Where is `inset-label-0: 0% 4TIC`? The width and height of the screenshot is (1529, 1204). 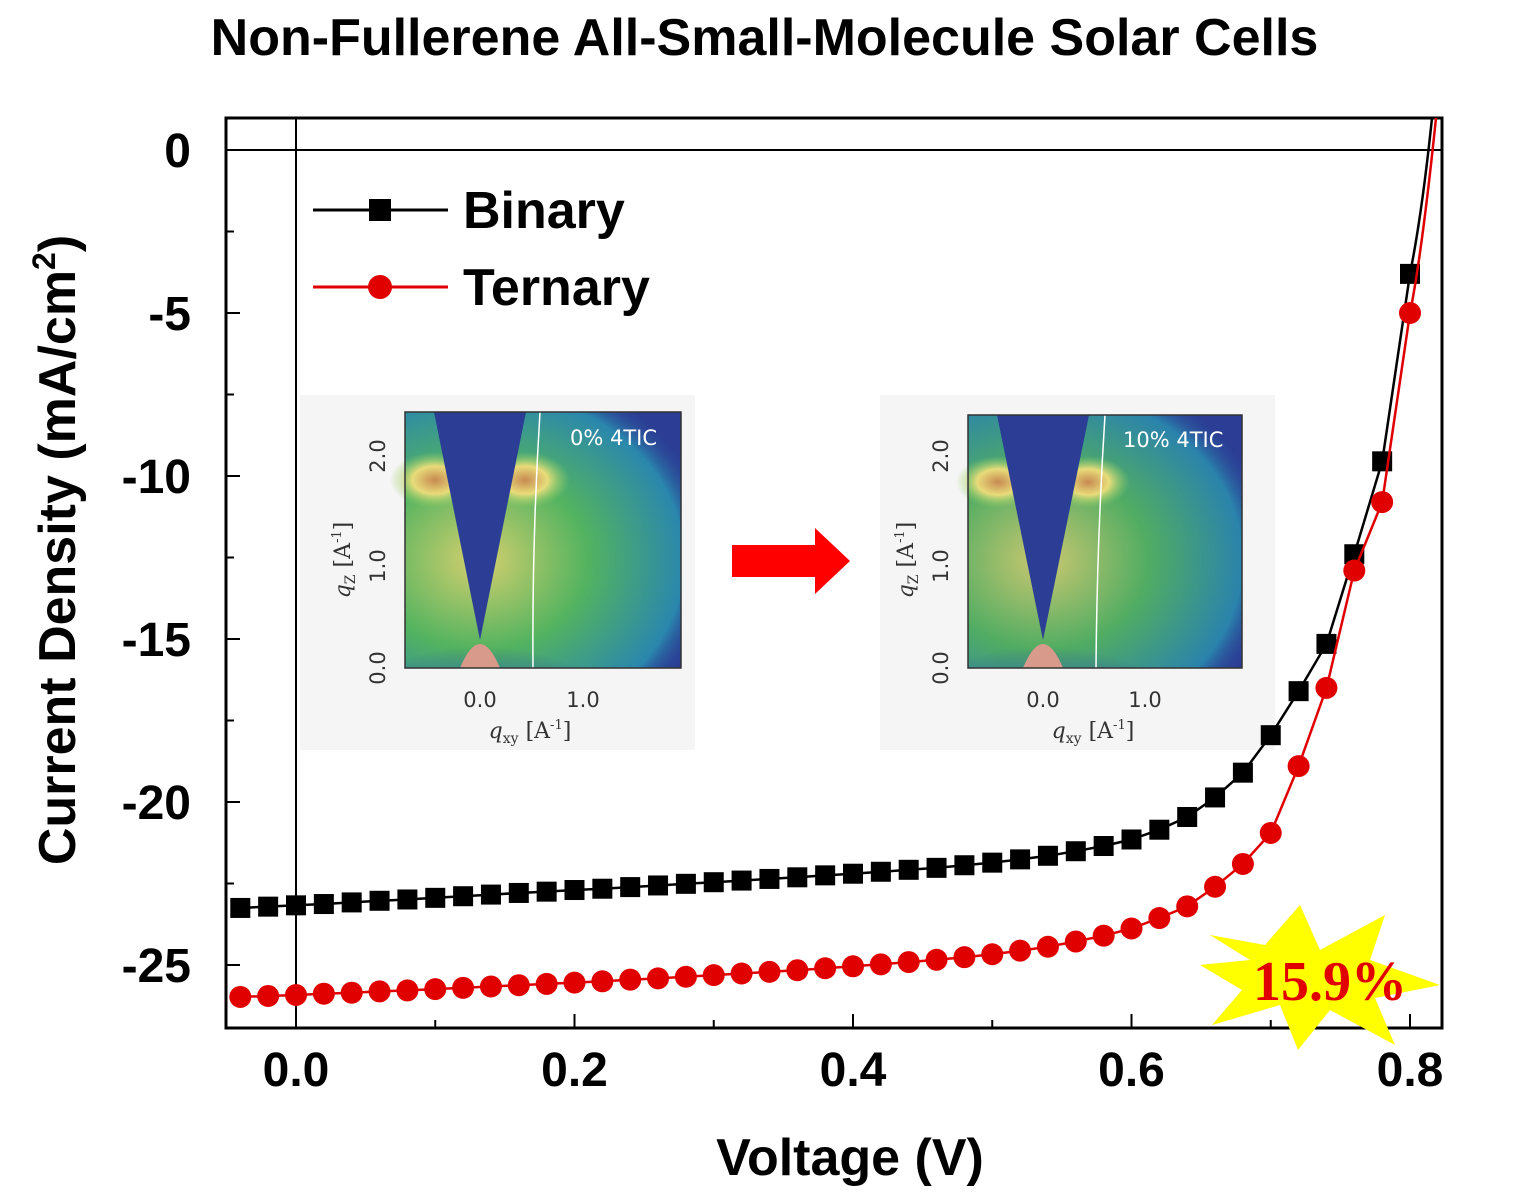
inset-label-0: 0% 4TIC is located at coordinates (613, 438).